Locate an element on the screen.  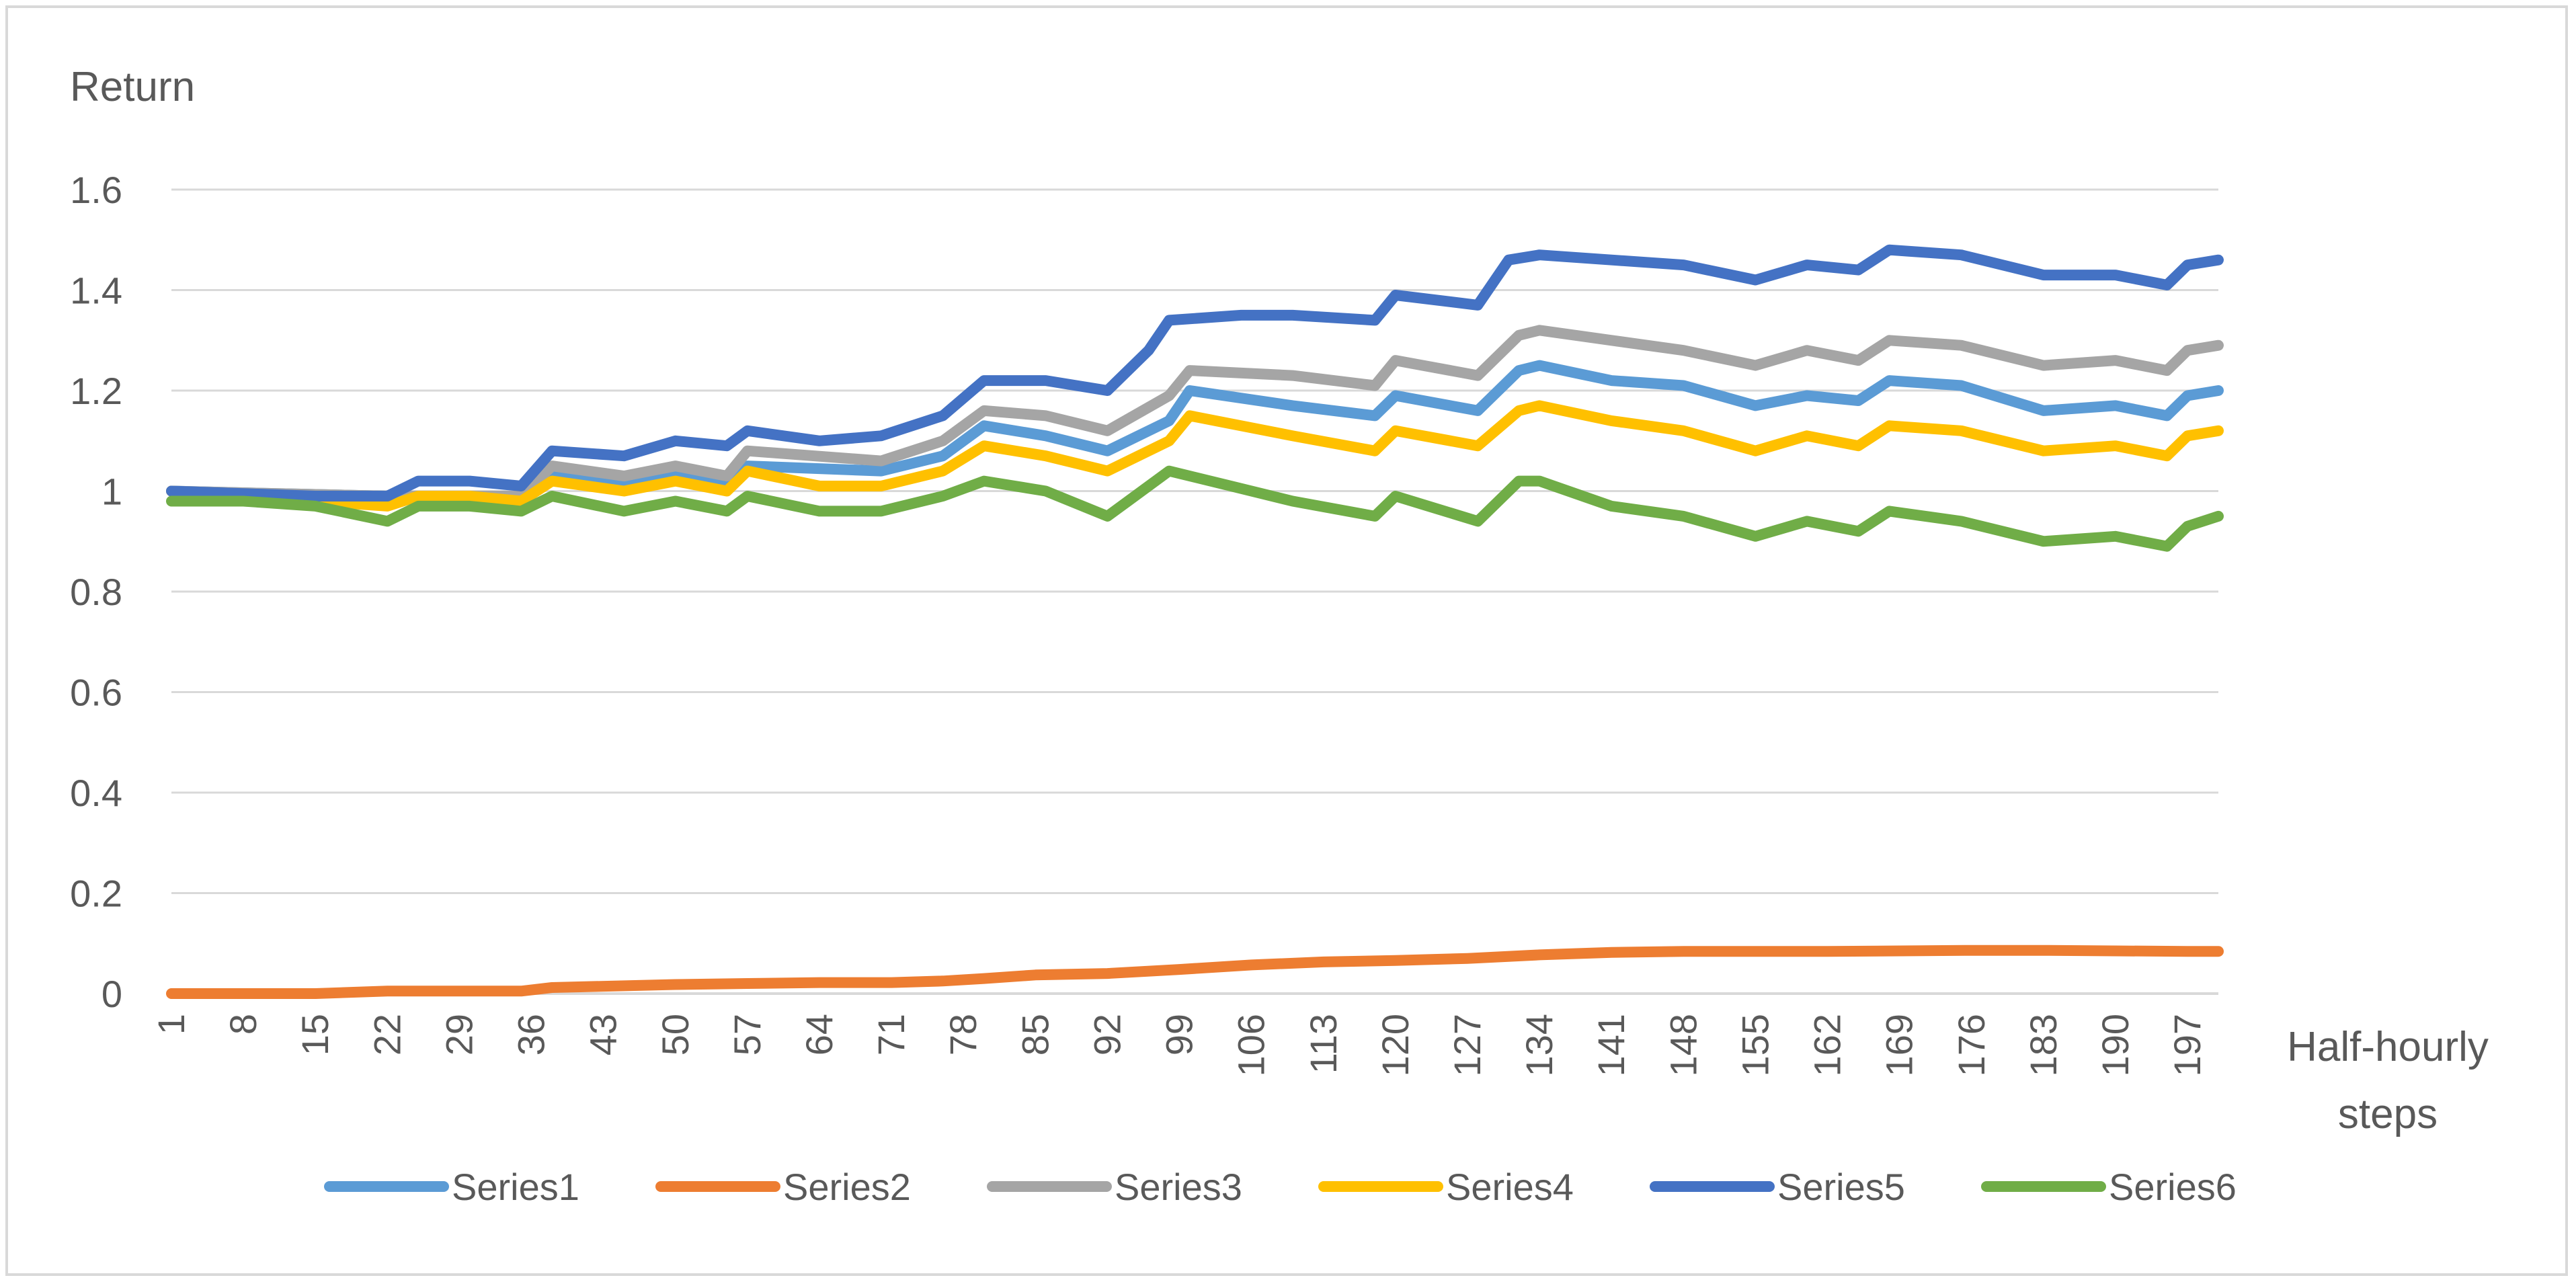
y-axis-tick-labels: 0 0.2 0.4 0.6 0.8 1 1.2 1.4 1.6 is located at coordinates (96, 592).